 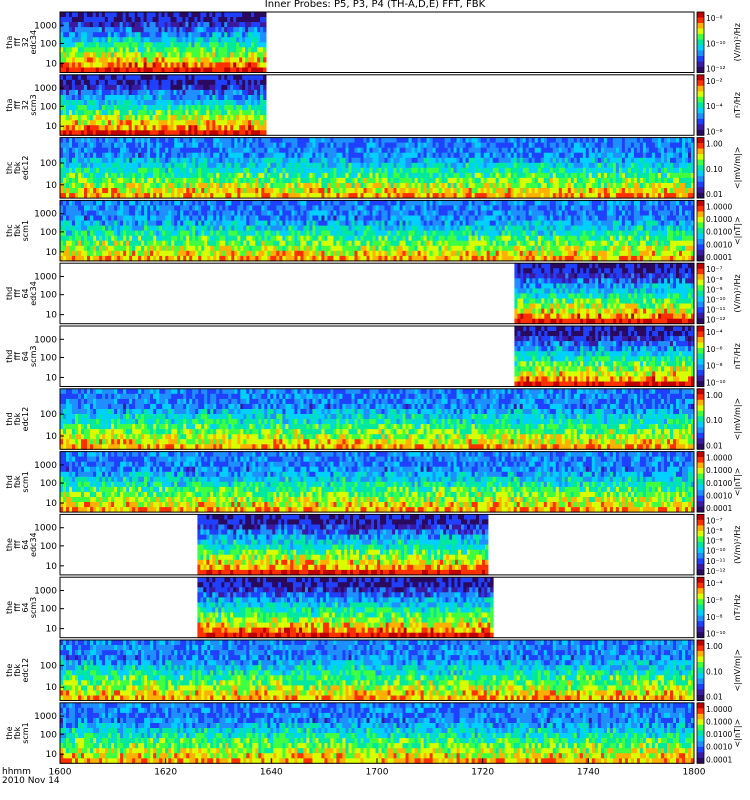 What do you see at coordinates (714, 169) in the screenshot?
I see `colorbar-tick-label: 0.10` at bounding box center [714, 169].